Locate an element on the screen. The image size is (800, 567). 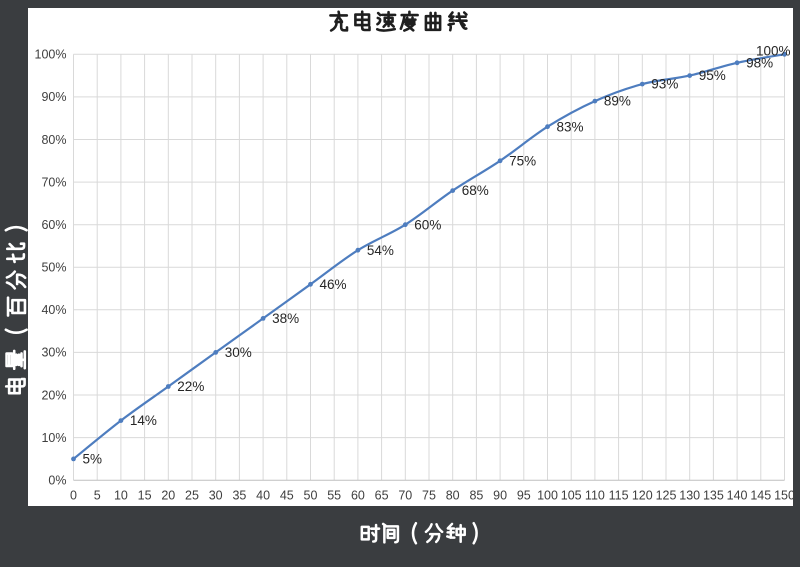
svg-text: 65 is located at coordinates (382, 496).